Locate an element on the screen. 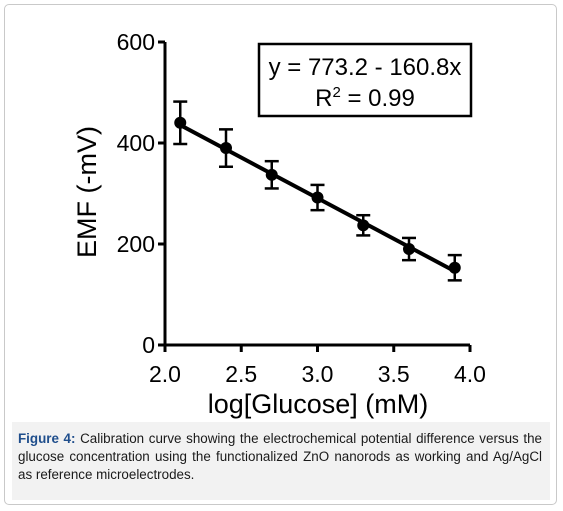  r-squared-text: R2 = 0.99 is located at coordinates (365, 98).